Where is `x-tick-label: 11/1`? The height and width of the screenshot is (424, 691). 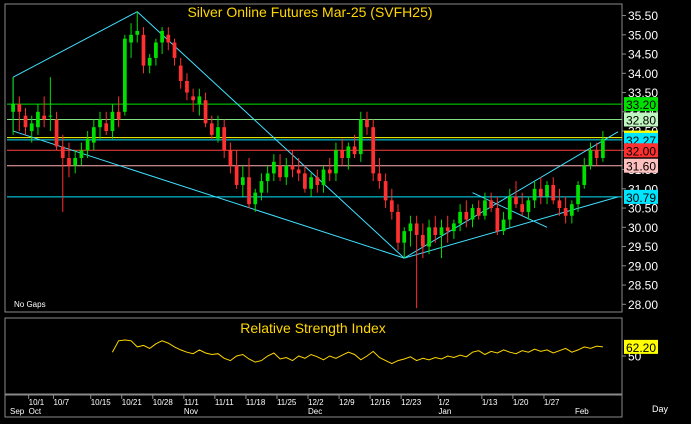 x-tick-label: 11/1 is located at coordinates (192, 402).